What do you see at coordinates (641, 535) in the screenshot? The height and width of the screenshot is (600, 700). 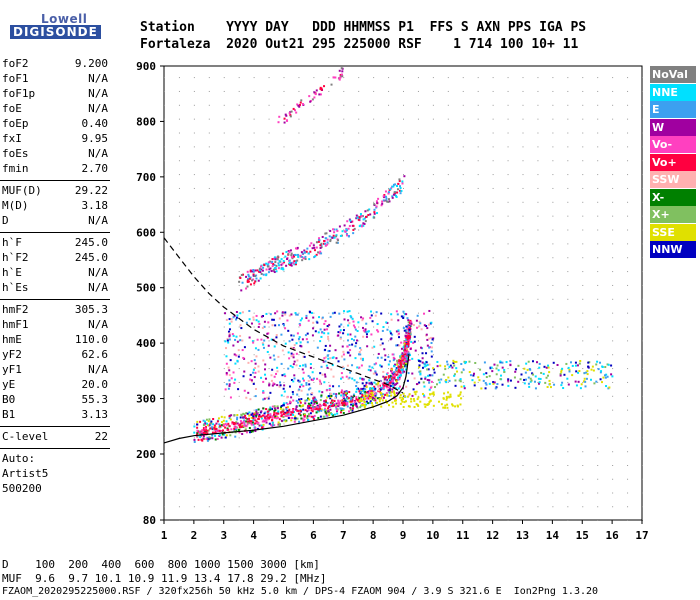 I see `x-tick-label: 17` at bounding box center [641, 535].